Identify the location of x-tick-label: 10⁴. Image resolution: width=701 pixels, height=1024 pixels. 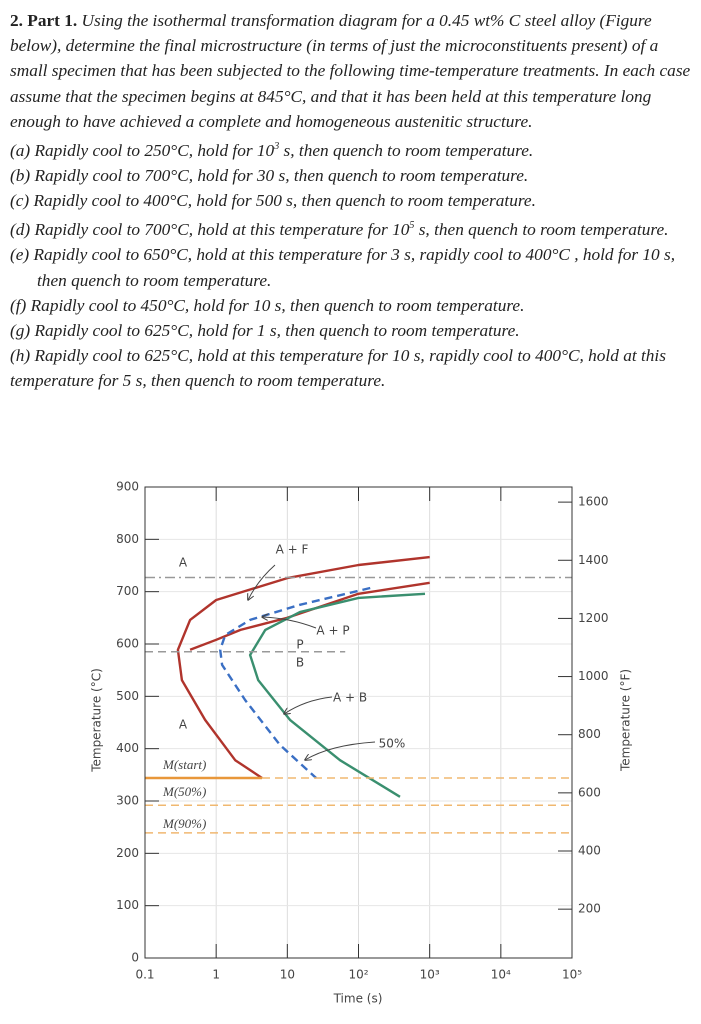
(501, 975).